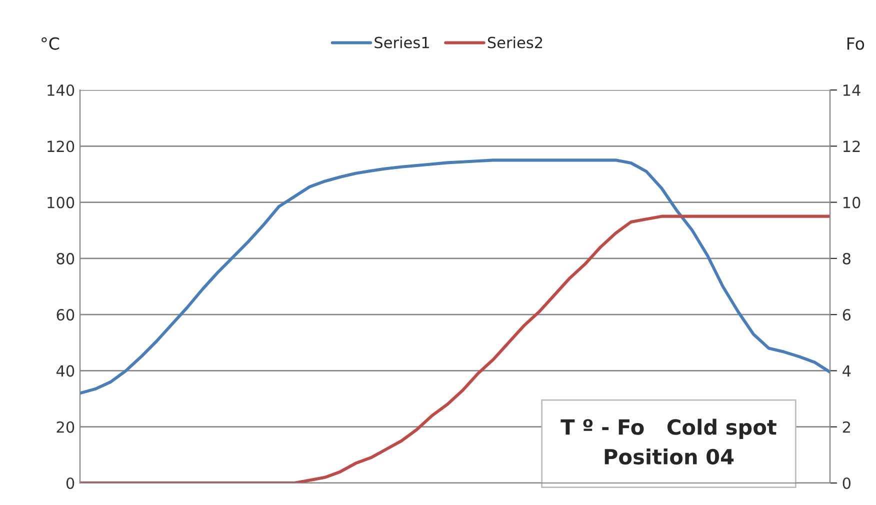 The width and height of the screenshot is (876, 505). What do you see at coordinates (65, 315) in the screenshot?
I see `y-tick-label: 60` at bounding box center [65, 315].